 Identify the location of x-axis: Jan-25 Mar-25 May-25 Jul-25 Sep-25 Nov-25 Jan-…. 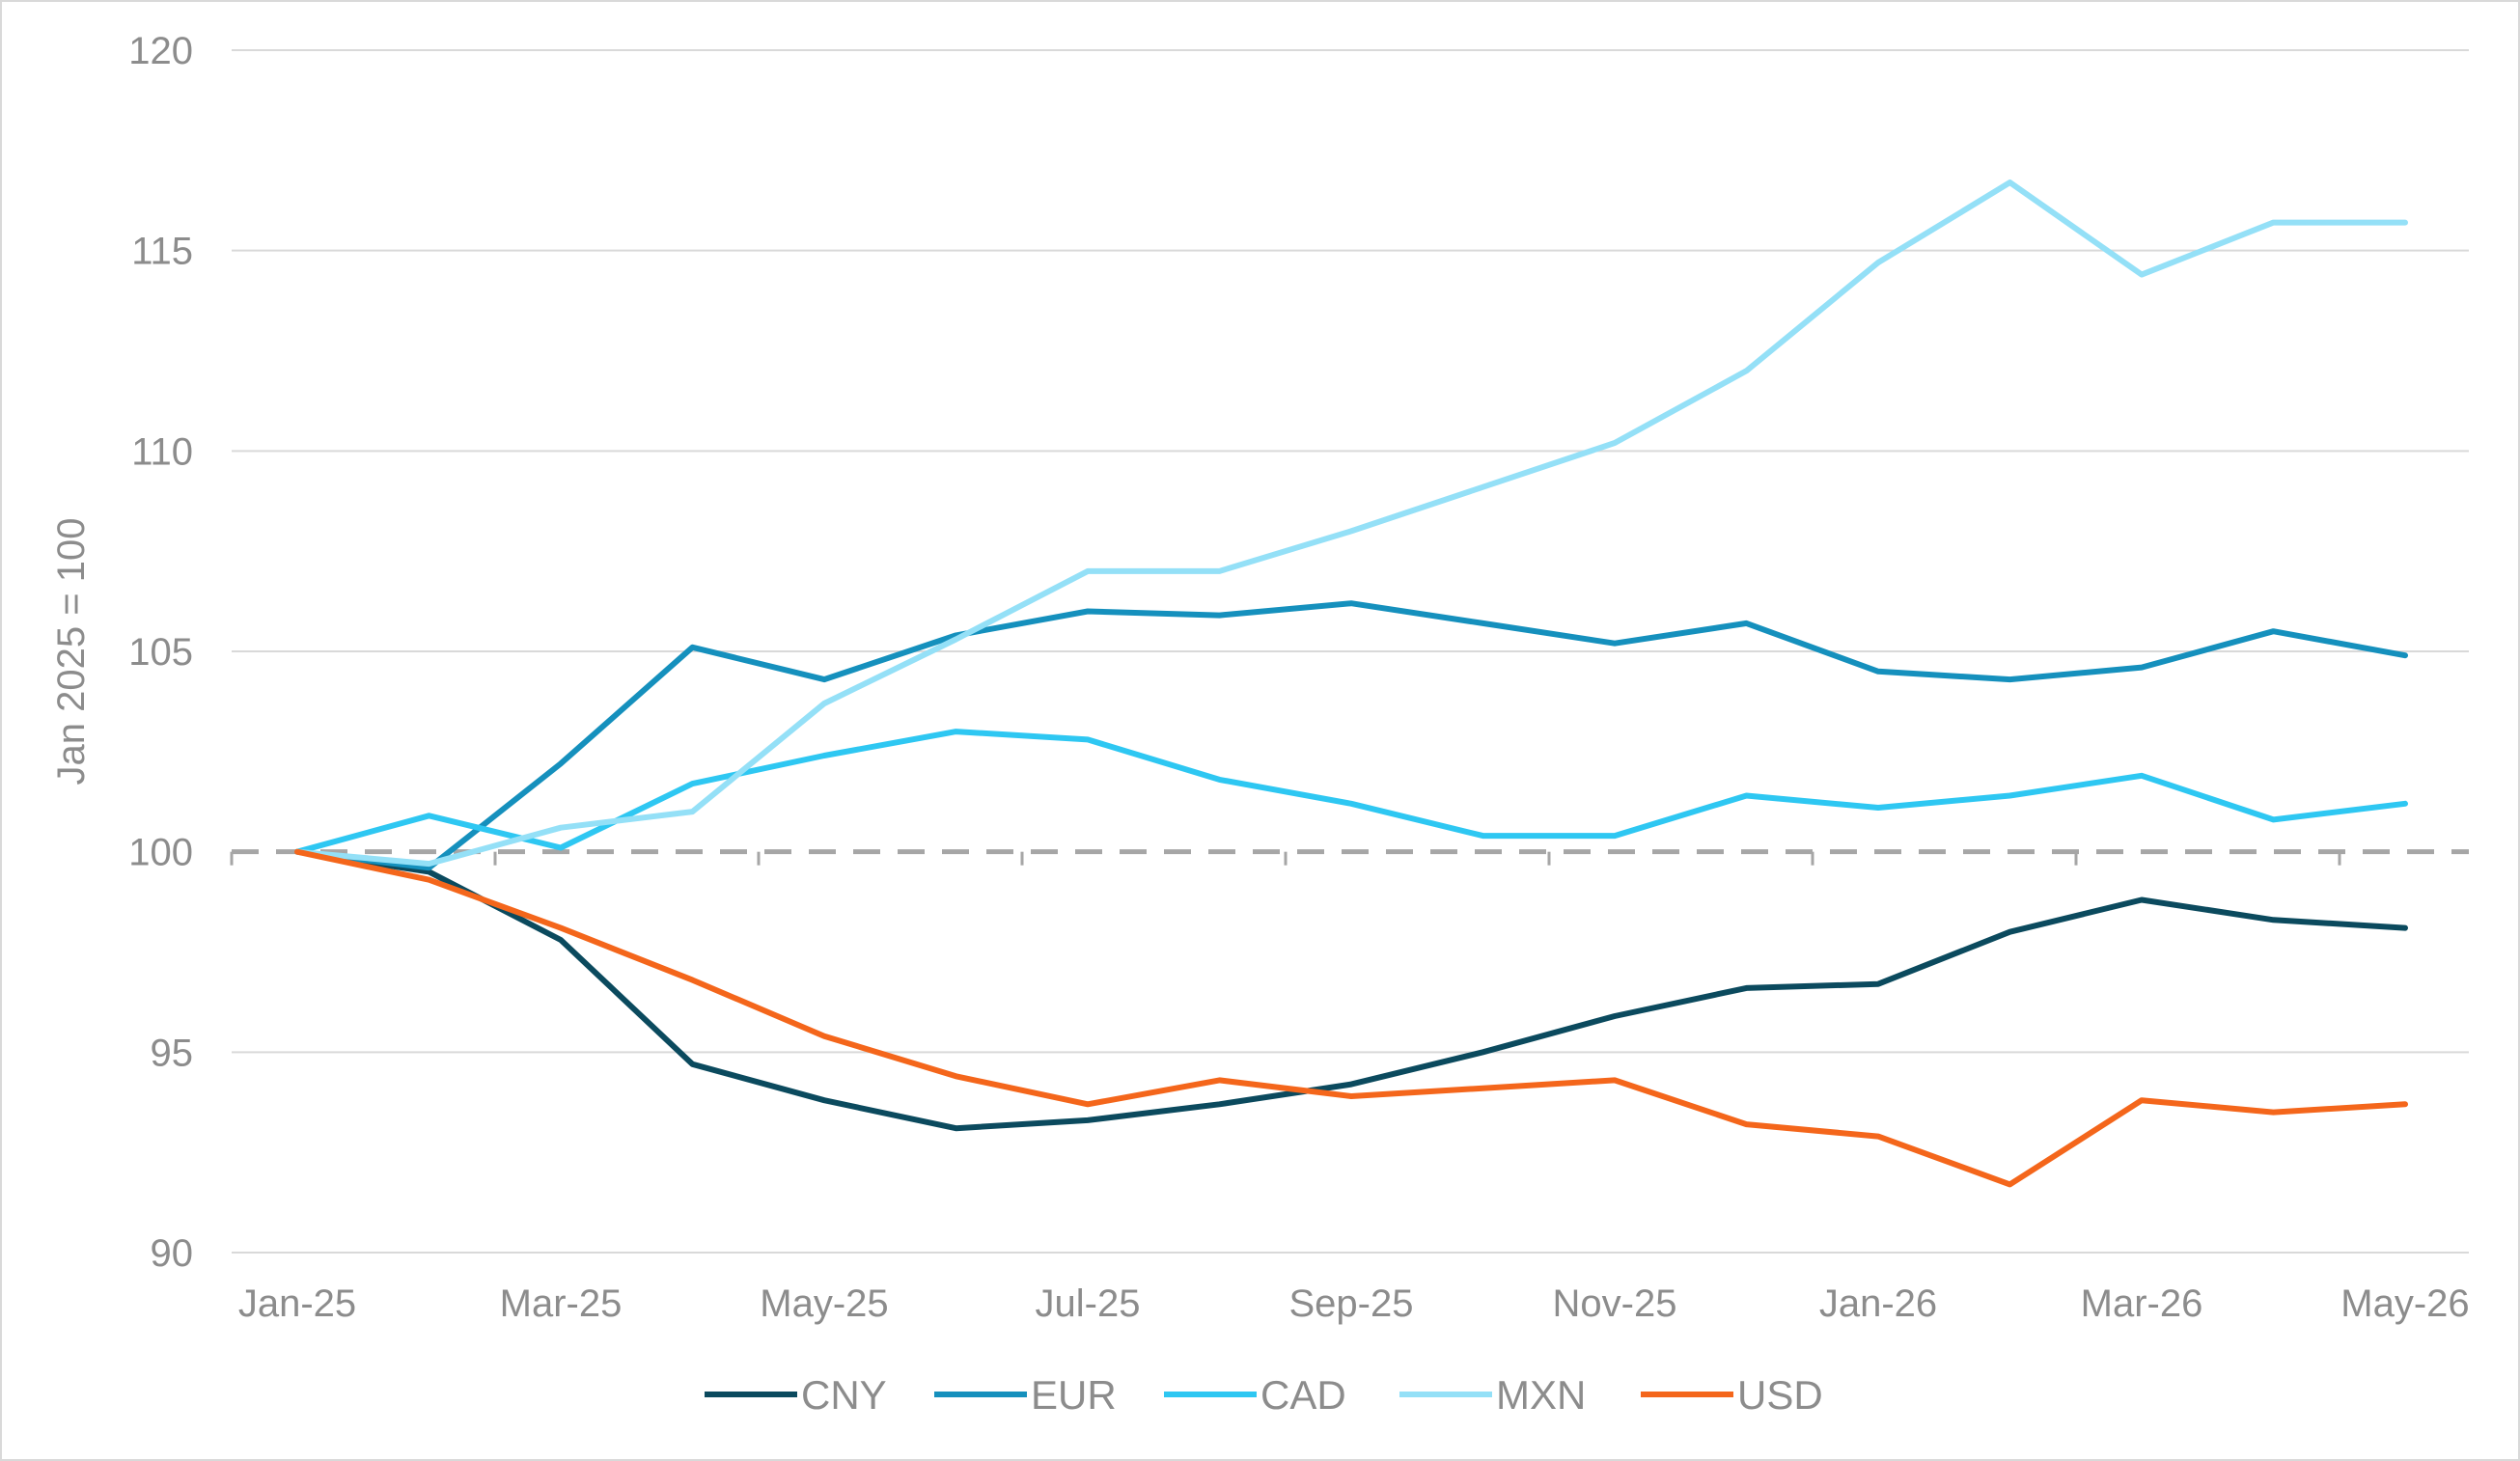
(1351, 1288).